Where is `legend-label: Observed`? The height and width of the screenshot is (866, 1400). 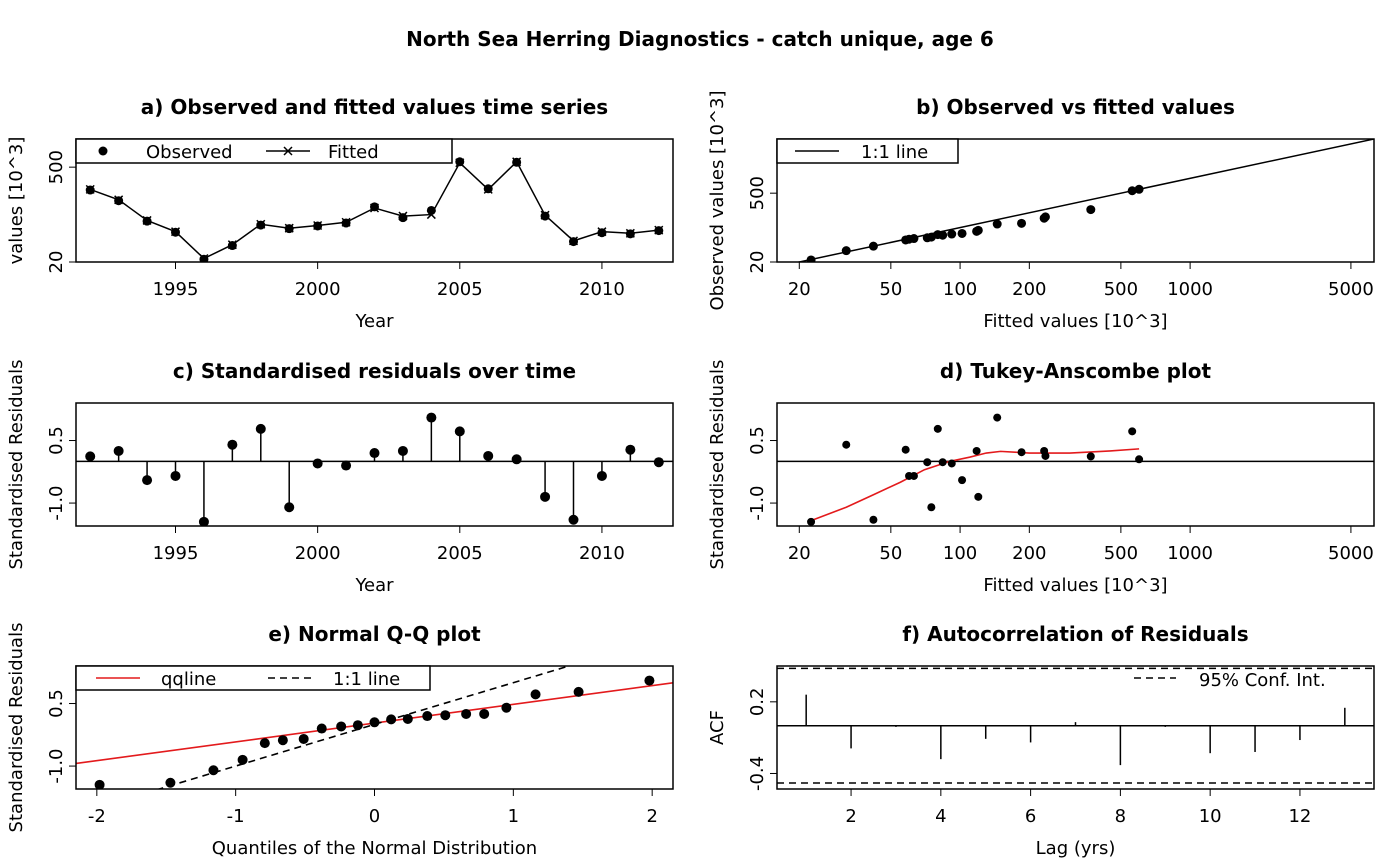
legend-label: Observed is located at coordinates (189, 152).